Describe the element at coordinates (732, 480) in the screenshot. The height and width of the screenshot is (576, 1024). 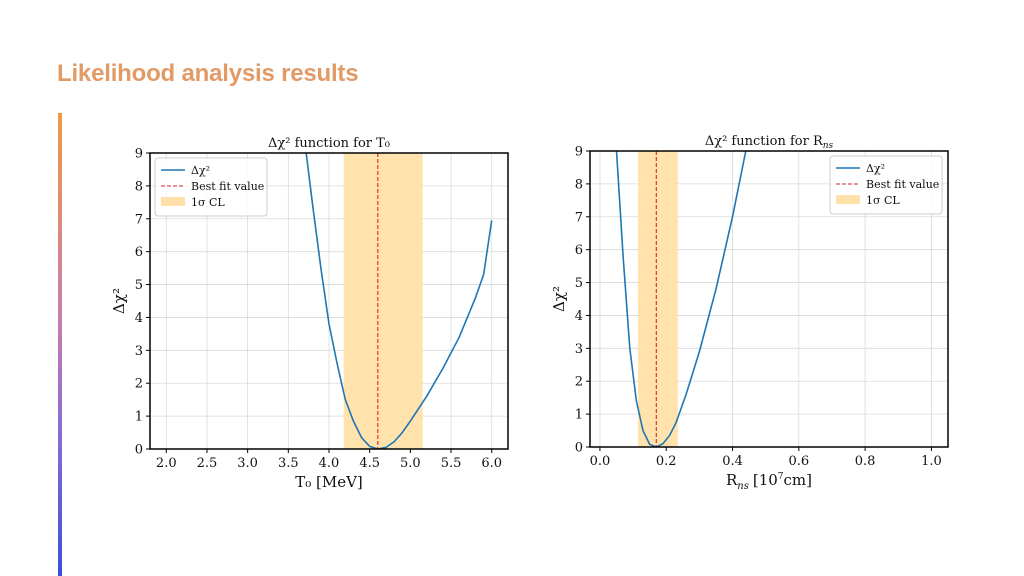
I see `x-axis-label-main: R` at that location.